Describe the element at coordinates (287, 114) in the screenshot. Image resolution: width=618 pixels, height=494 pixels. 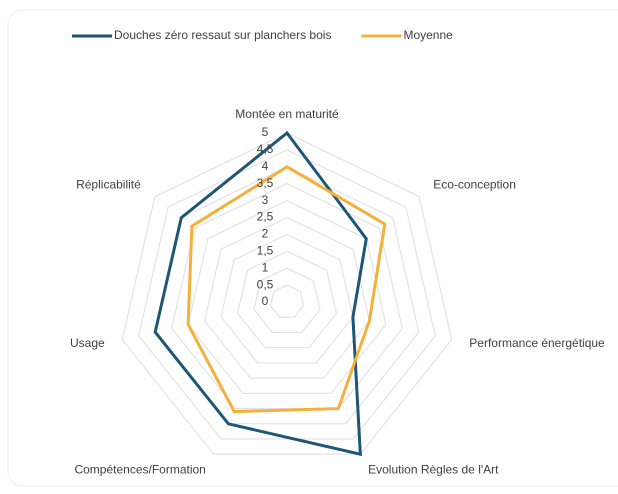
I see `category-label: Montée en maturité` at that location.